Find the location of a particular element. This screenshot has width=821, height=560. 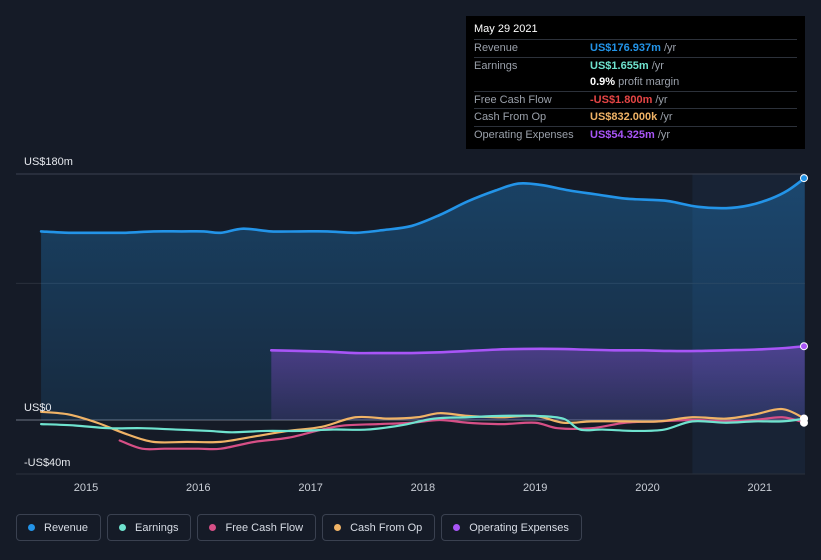

tooltip-unit: profit margin is located at coordinates (649, 82).